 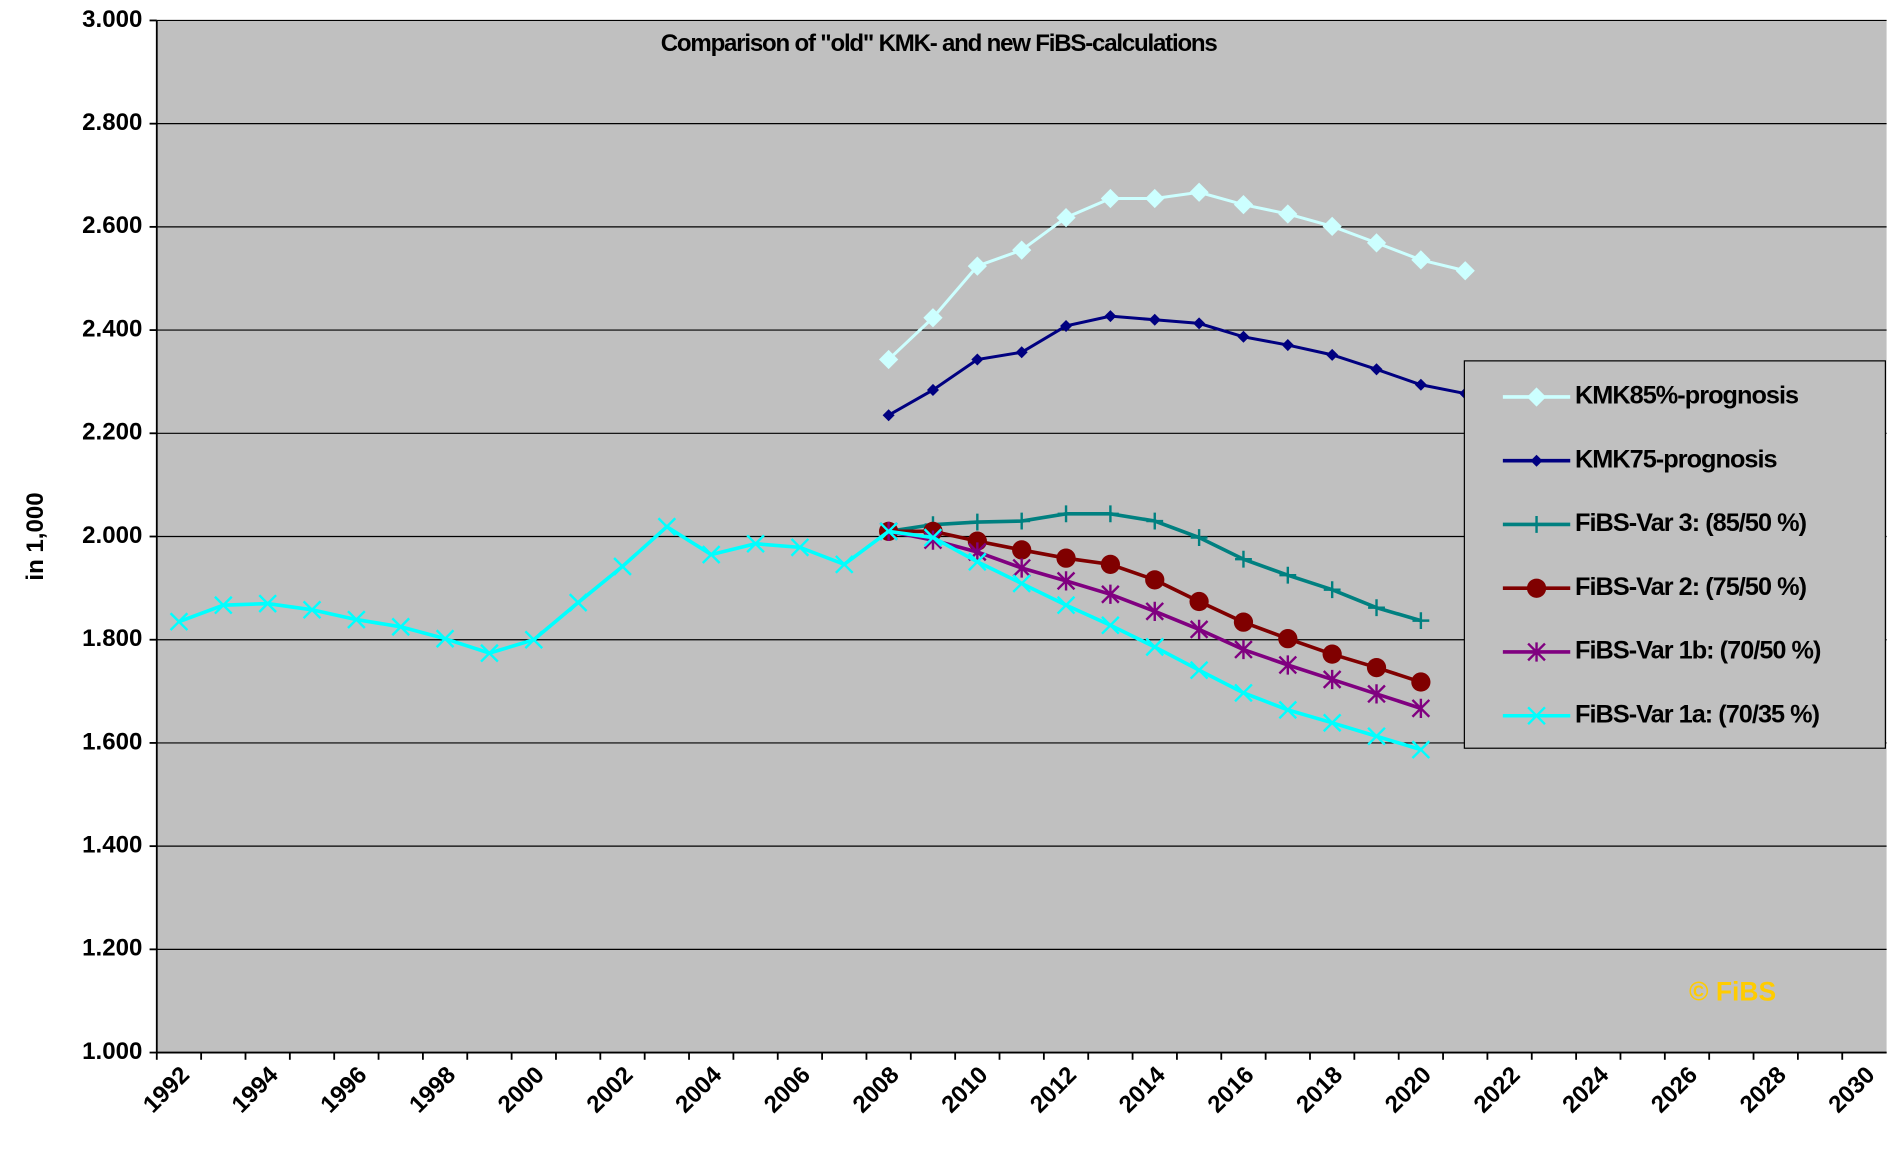 I want to click on y-tick-label: 2.400, so click(x=112, y=328).